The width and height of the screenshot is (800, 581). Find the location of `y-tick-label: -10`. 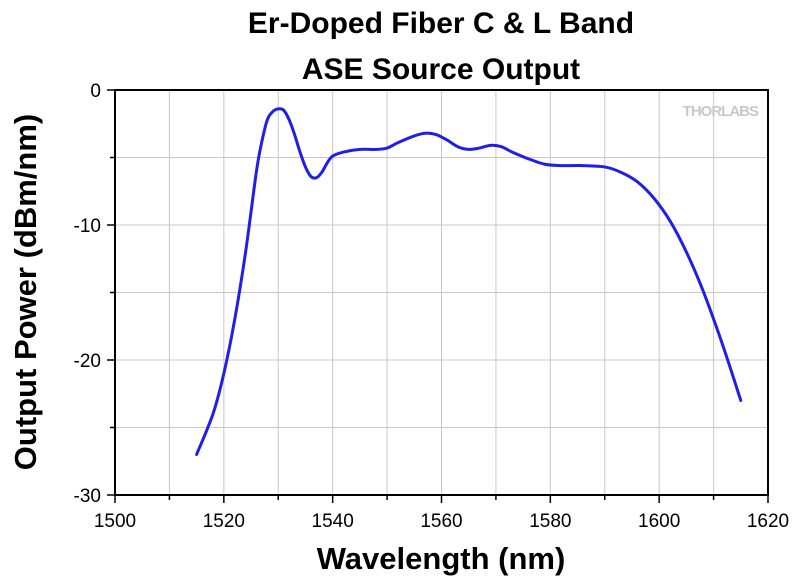

y-tick-label: -10 is located at coordinates (87, 226).